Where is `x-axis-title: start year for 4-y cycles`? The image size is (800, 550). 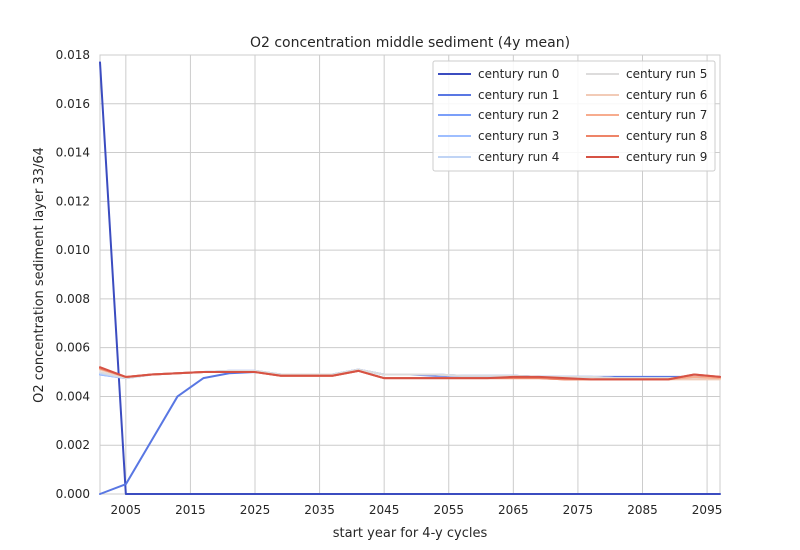
x-axis-title: start year for 4-y cycles is located at coordinates (410, 533).